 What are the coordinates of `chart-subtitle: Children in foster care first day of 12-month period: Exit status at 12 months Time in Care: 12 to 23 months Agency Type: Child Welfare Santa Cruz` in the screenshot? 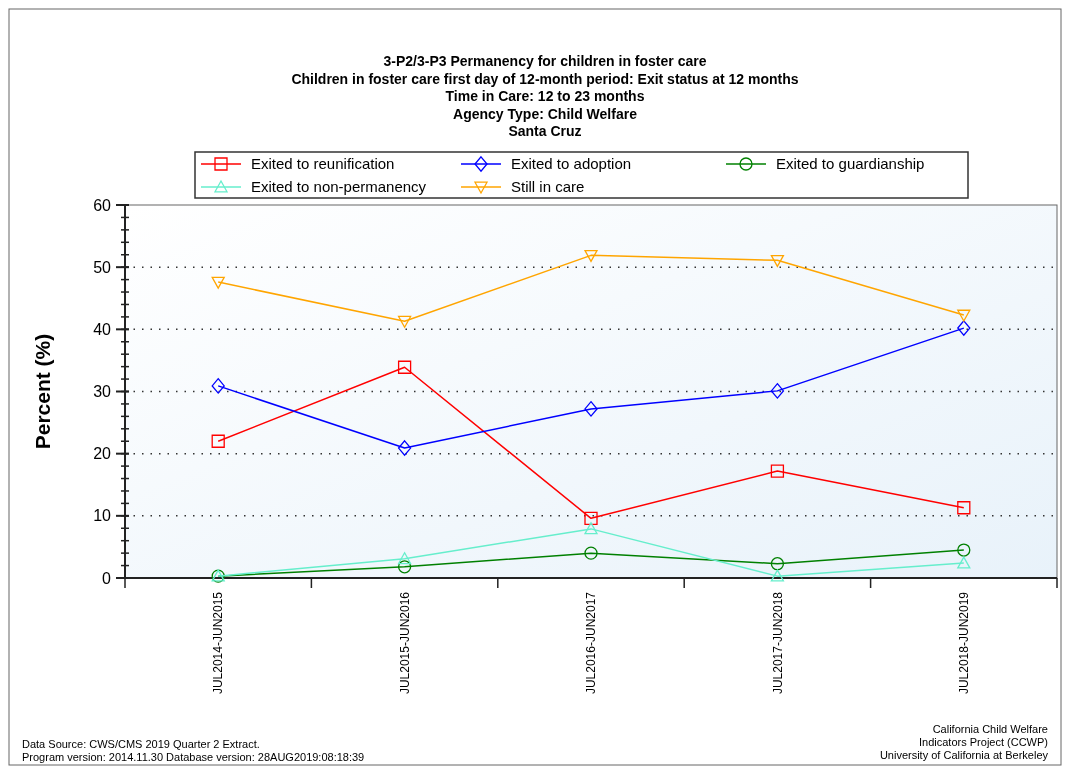 It's located at (545, 104).